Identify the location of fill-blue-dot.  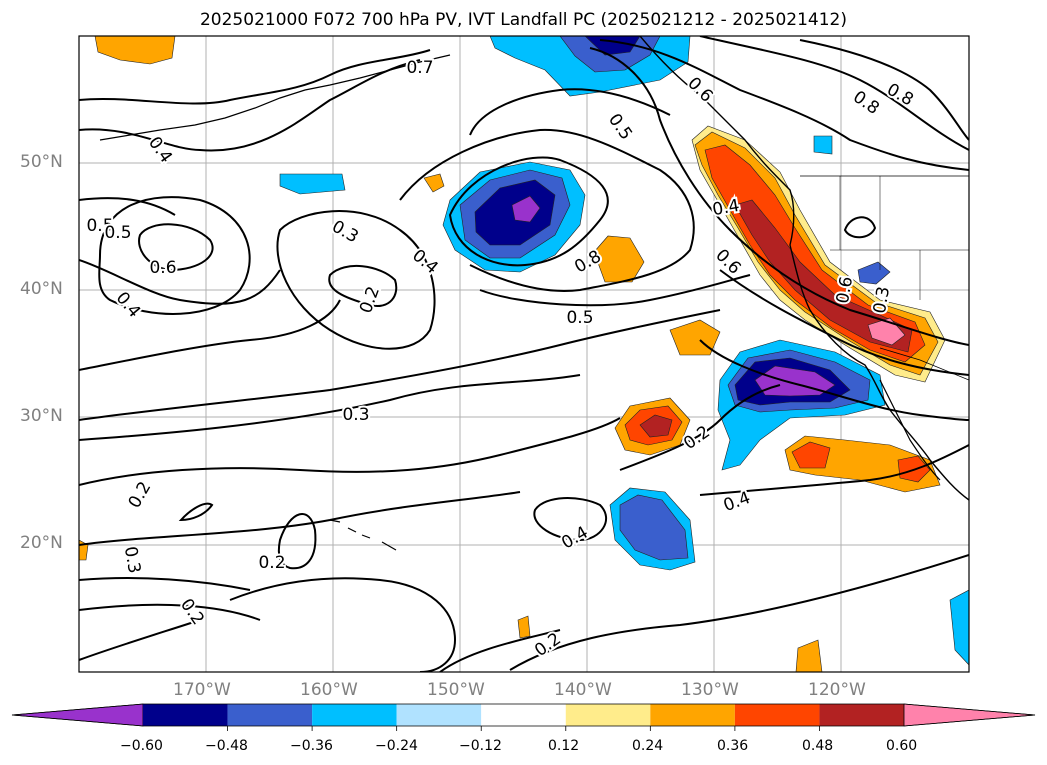
(823, 145).